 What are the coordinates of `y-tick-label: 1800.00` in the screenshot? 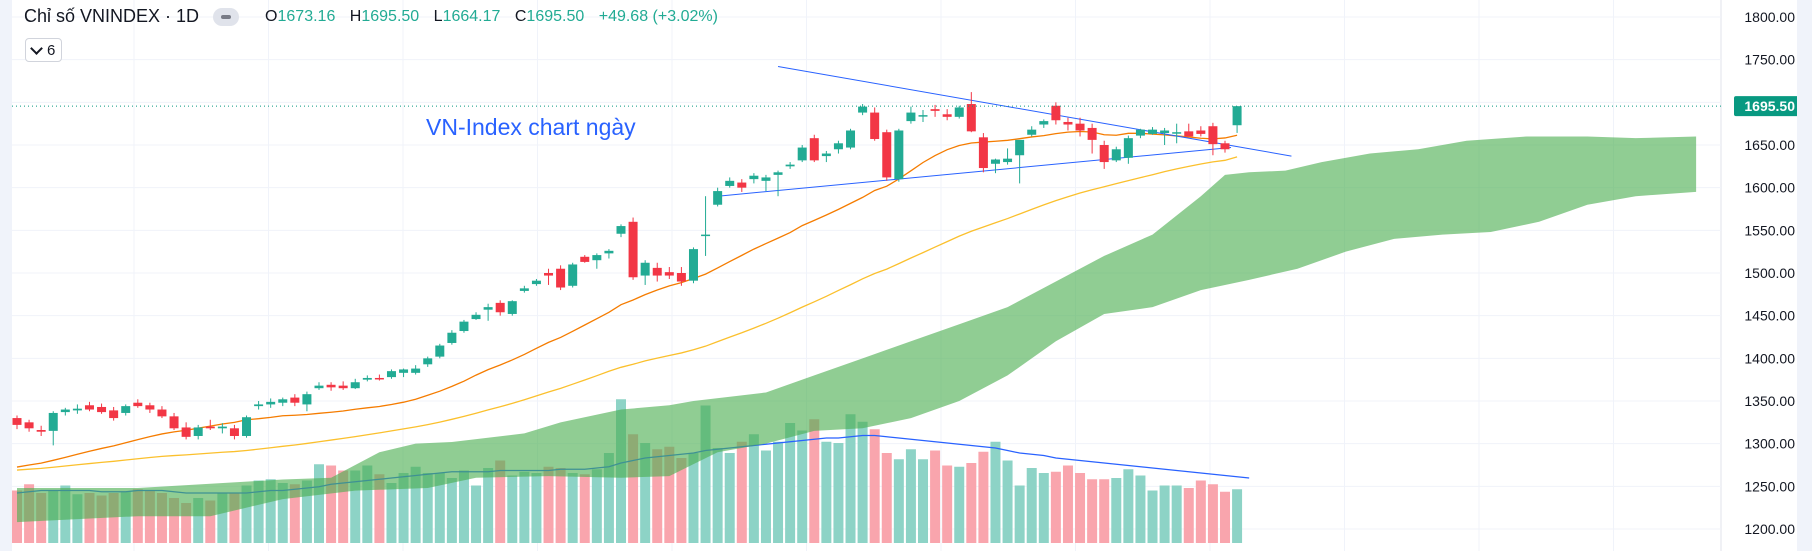 It's located at (1769, 17).